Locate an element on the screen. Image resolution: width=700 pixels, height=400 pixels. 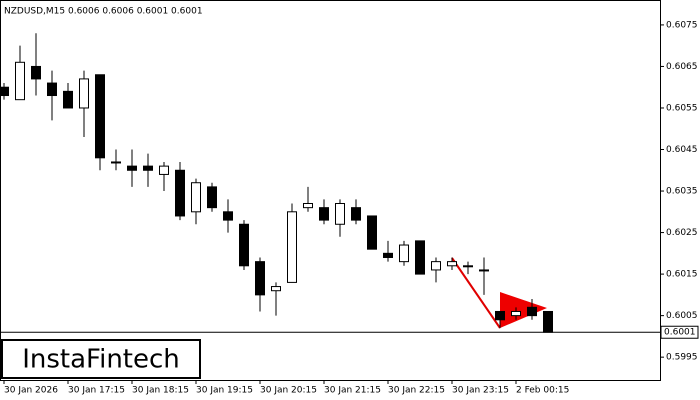
y-tick-label: 0.6005 is located at coordinates (682, 316).